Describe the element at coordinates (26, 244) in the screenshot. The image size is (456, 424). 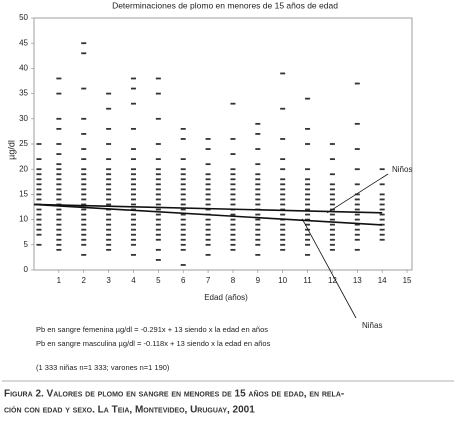
I see `y-tick-label: 5` at that location.